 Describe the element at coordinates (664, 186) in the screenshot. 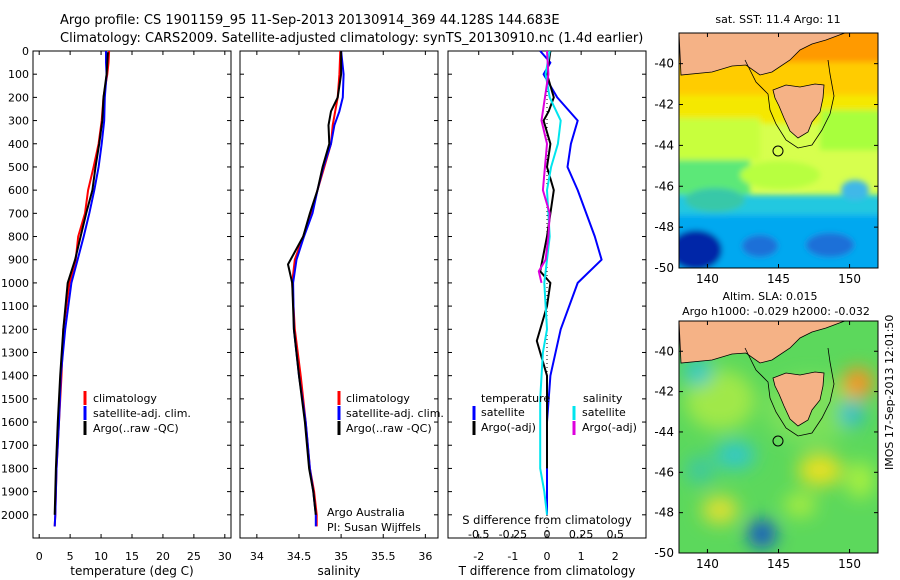

I see `map-y-tick-label: -46` at that location.